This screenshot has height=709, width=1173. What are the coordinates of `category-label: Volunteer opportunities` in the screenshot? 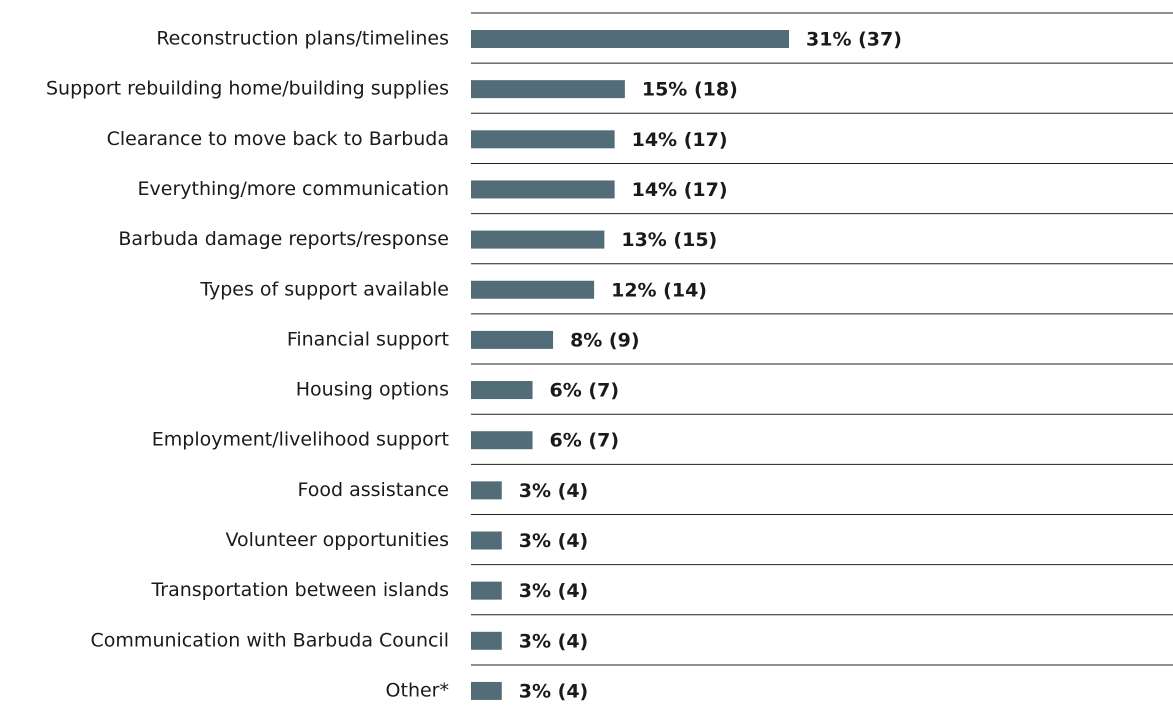 It's located at (337, 540).